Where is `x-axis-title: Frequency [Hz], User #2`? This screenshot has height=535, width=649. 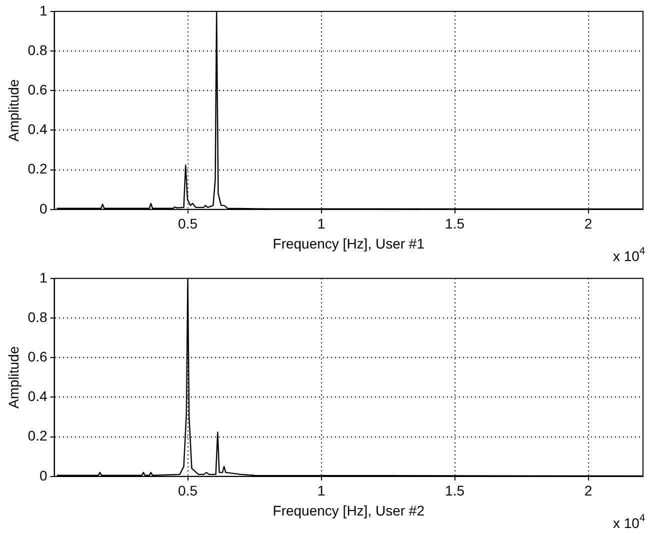 x-axis-title: Frequency [Hz], User #2 is located at coordinates (348, 510).